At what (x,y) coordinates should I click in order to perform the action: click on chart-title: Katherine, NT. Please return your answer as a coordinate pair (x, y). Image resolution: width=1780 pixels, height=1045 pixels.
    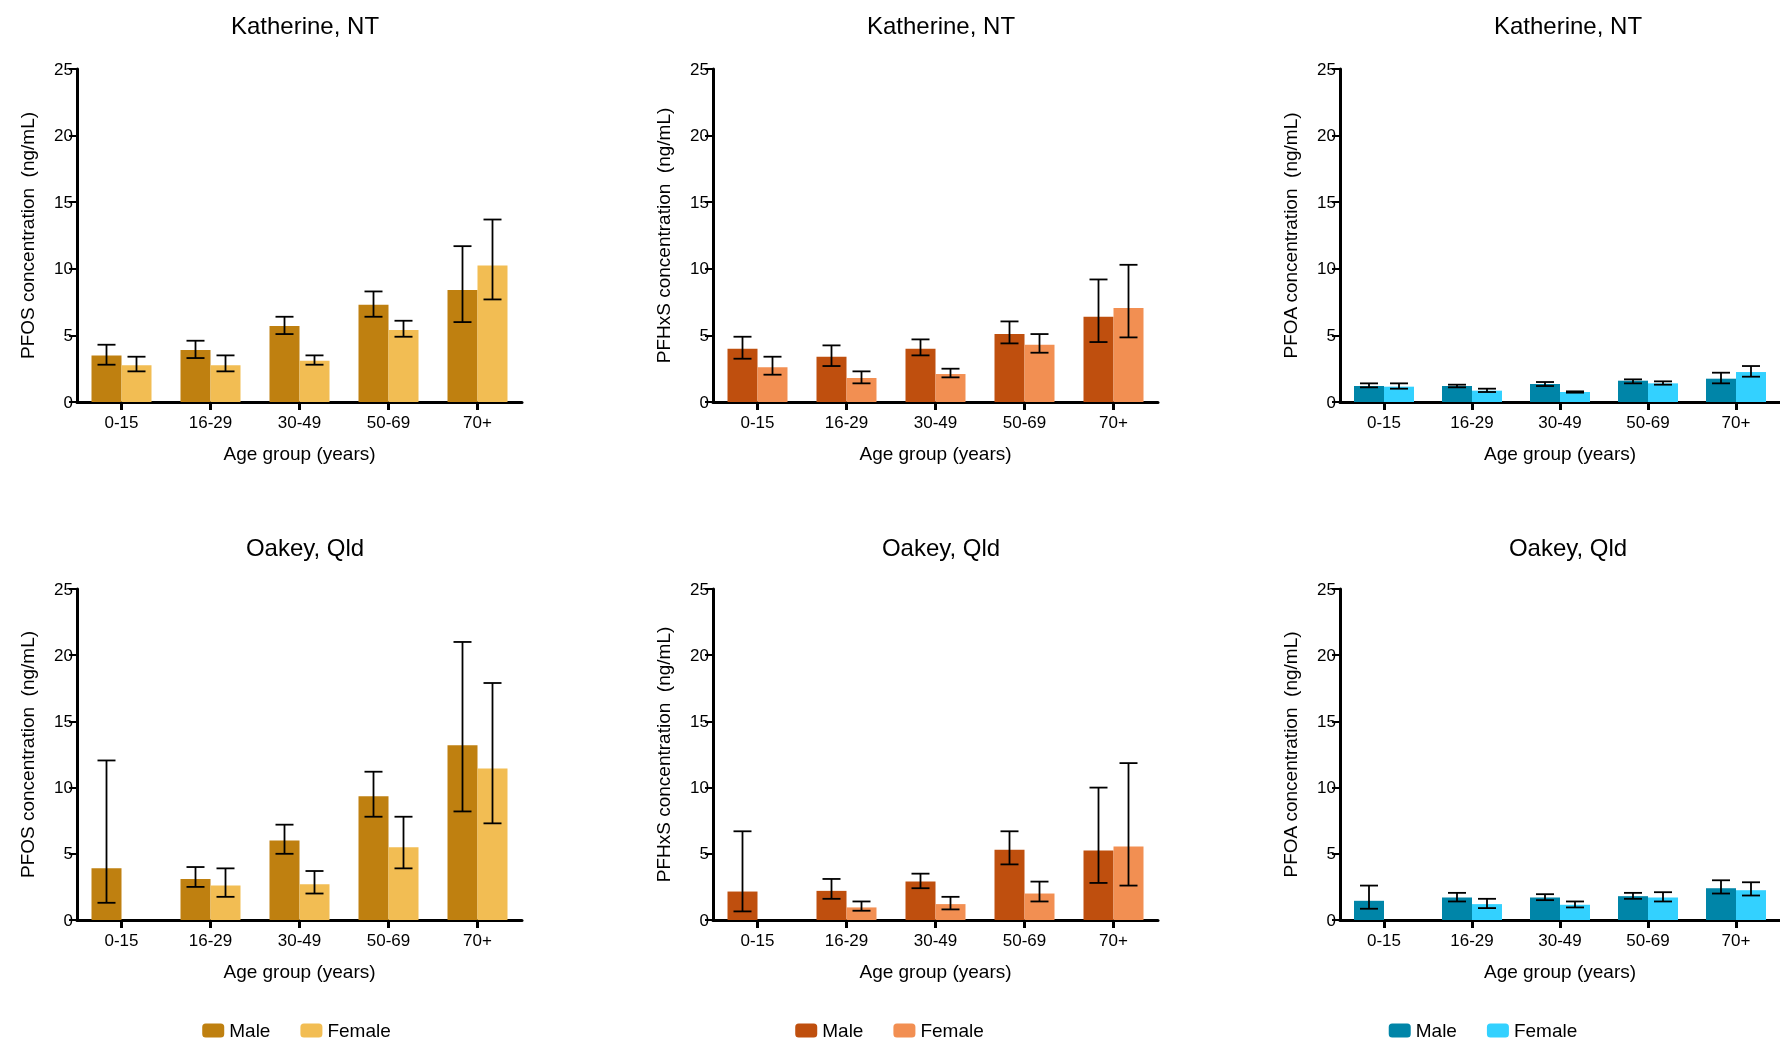
    Looking at the image, I should click on (305, 25).